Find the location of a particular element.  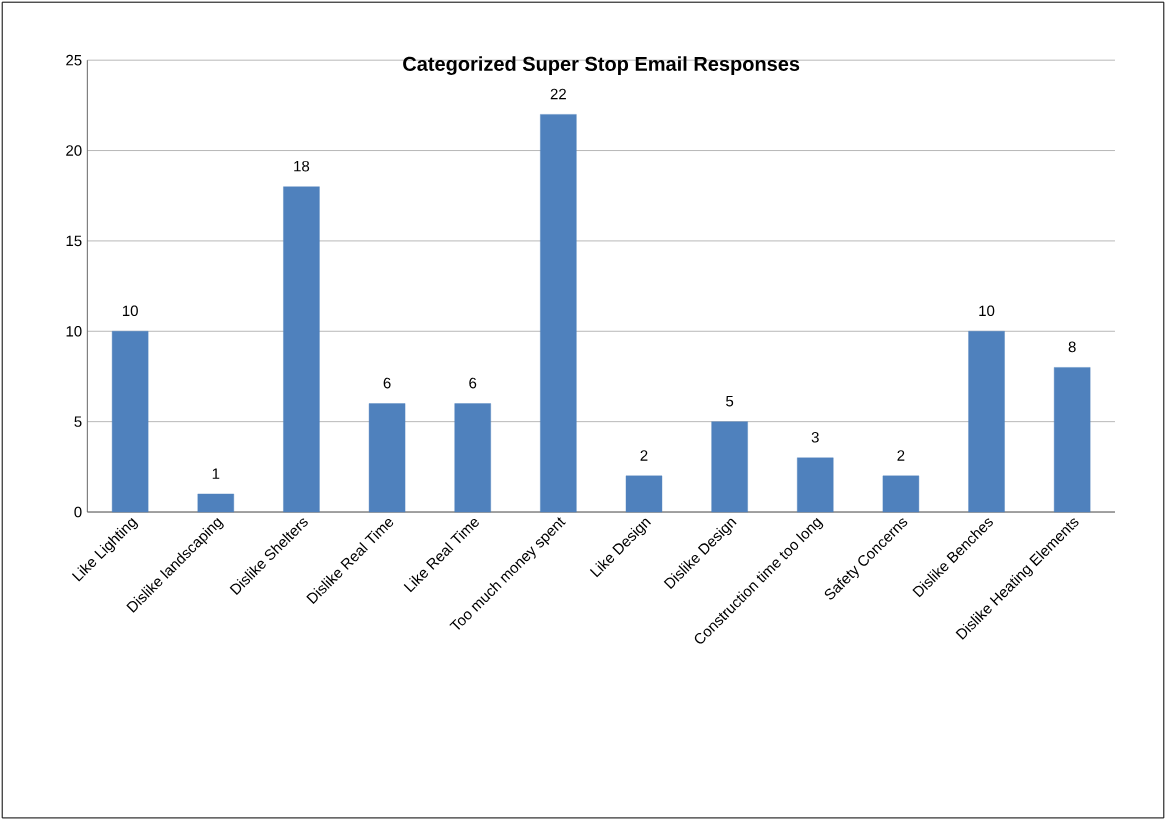

y-tick-label: 5 is located at coordinates (78, 421).